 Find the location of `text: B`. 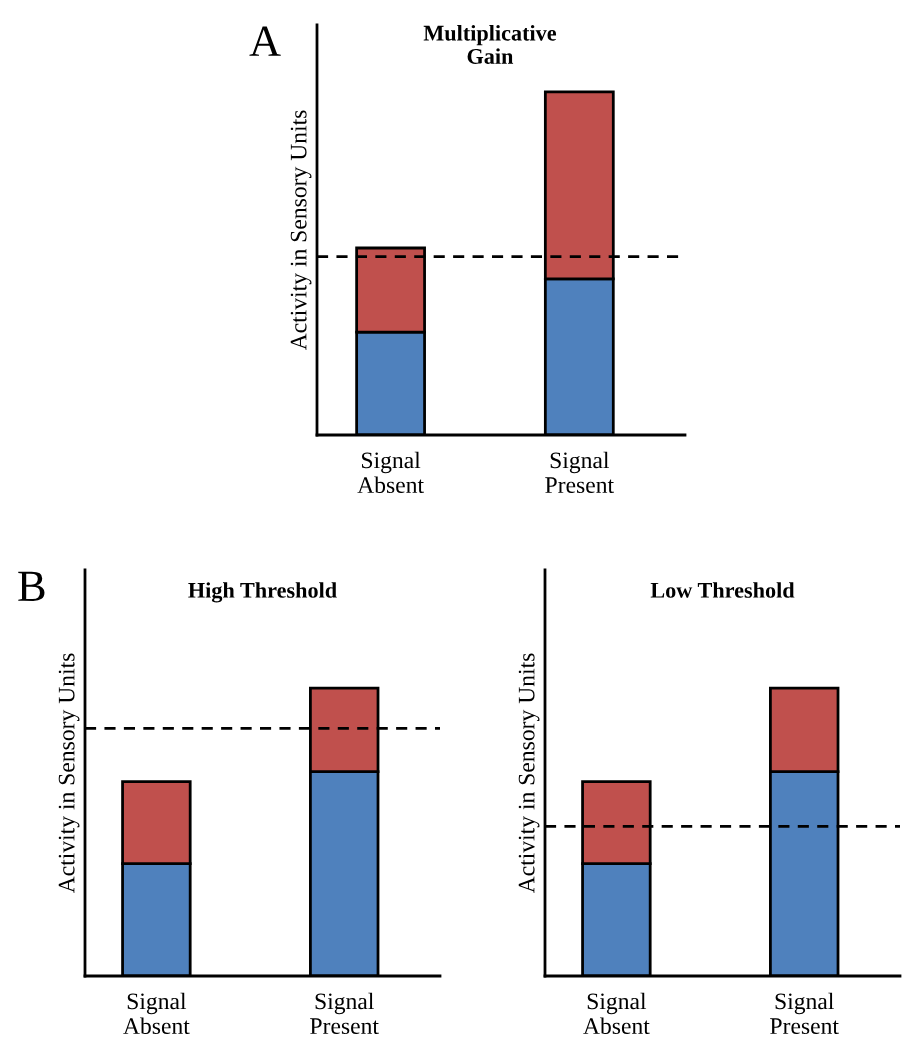

text: B is located at coordinates (31, 586).